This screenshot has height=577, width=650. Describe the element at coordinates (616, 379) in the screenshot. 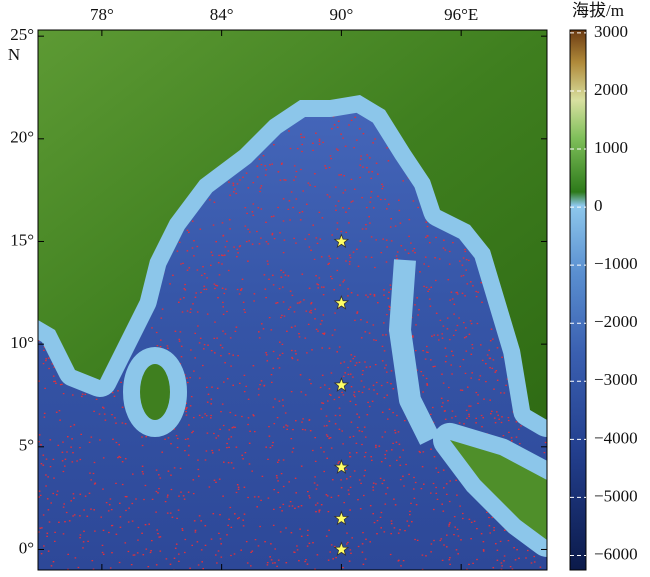

I see `colorbar-tick-label: −3000` at that location.